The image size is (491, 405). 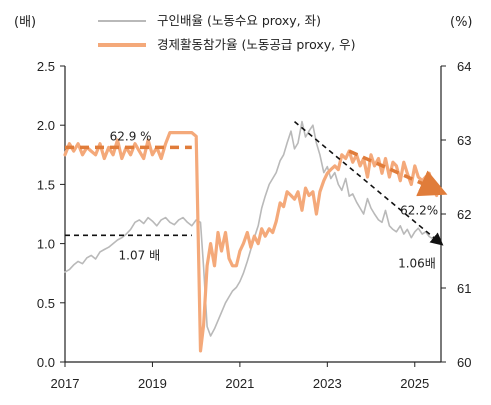 What do you see at coordinates (464, 66) in the screenshot?
I see `right-tick-label: 64` at bounding box center [464, 66].